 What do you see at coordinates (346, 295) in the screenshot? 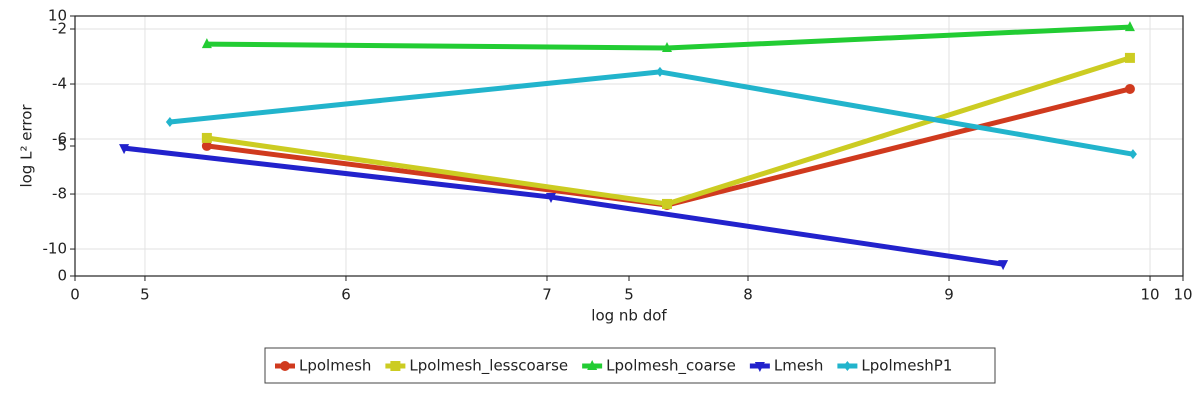
I see `x-tick-label: 6` at bounding box center [346, 295].